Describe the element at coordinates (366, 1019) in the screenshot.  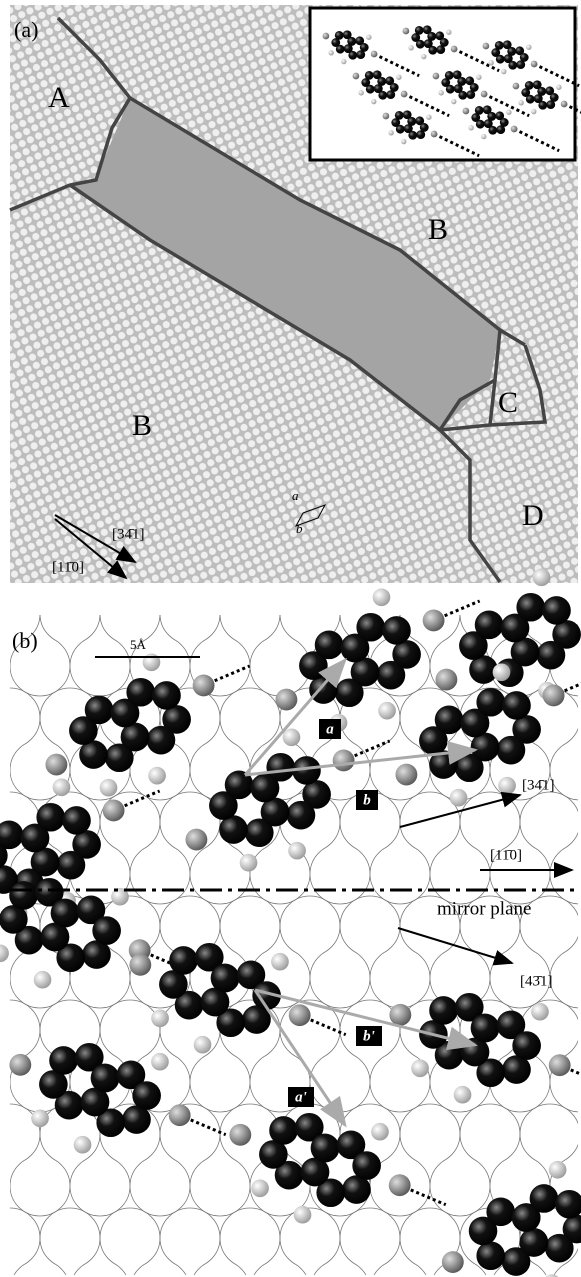
I see `vector-arrow` at that location.